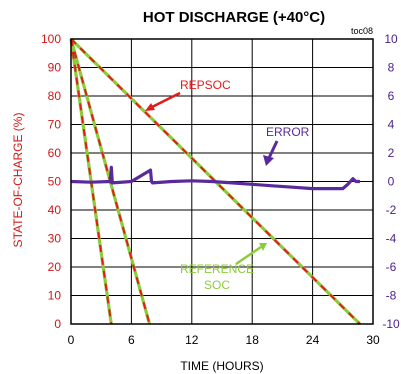 The height and width of the screenshot is (374, 401). I want to click on y-tick-label-left: 50, so click(55, 182).